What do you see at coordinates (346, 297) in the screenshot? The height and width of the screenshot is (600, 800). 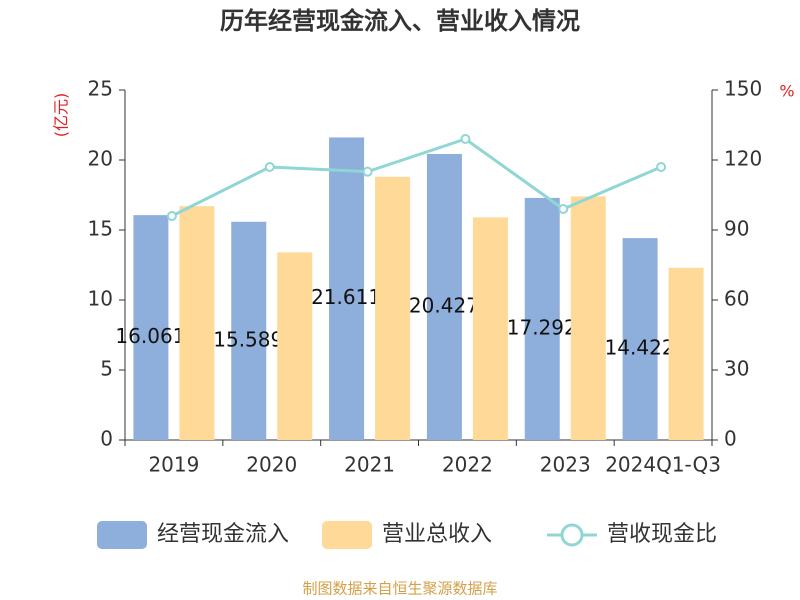 I see `data-label: 21.611` at bounding box center [346, 297].